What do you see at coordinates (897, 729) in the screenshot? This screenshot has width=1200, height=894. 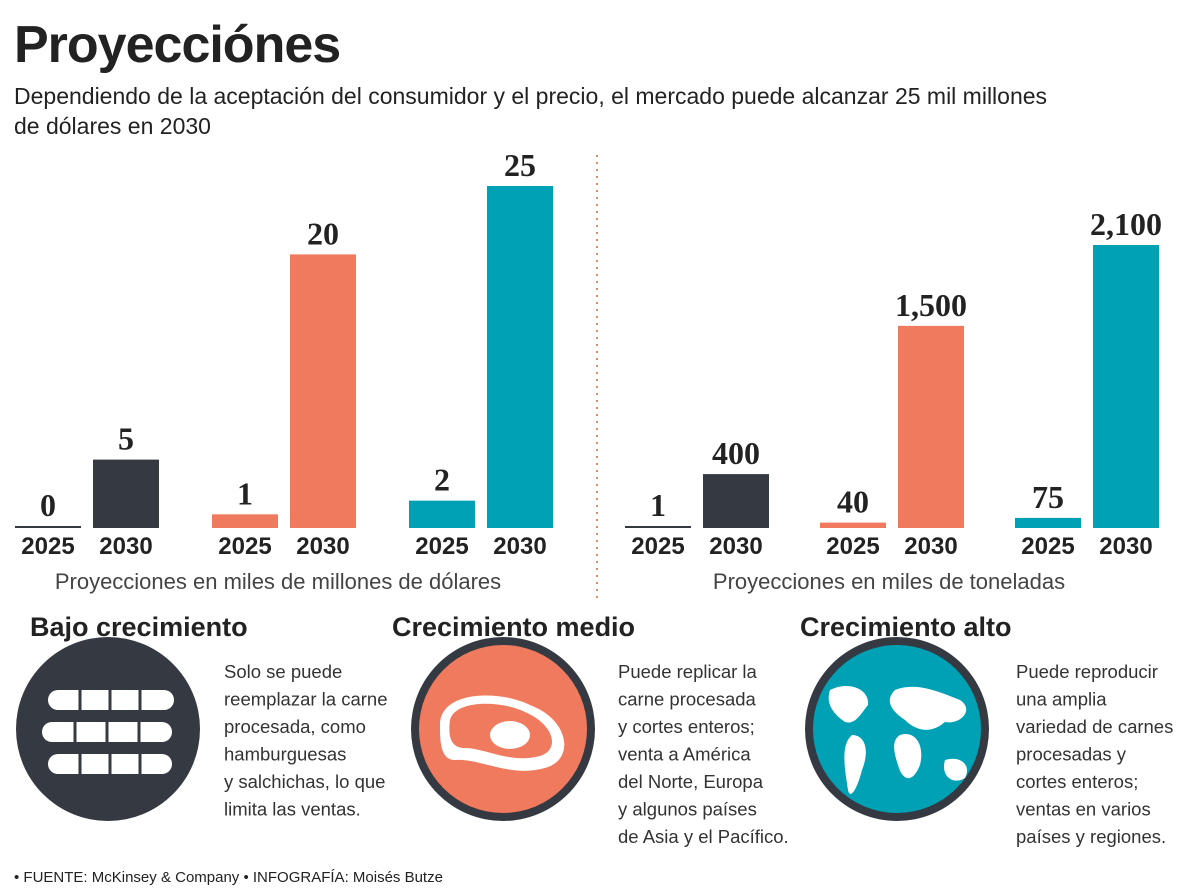 I see `icon-globe` at bounding box center [897, 729].